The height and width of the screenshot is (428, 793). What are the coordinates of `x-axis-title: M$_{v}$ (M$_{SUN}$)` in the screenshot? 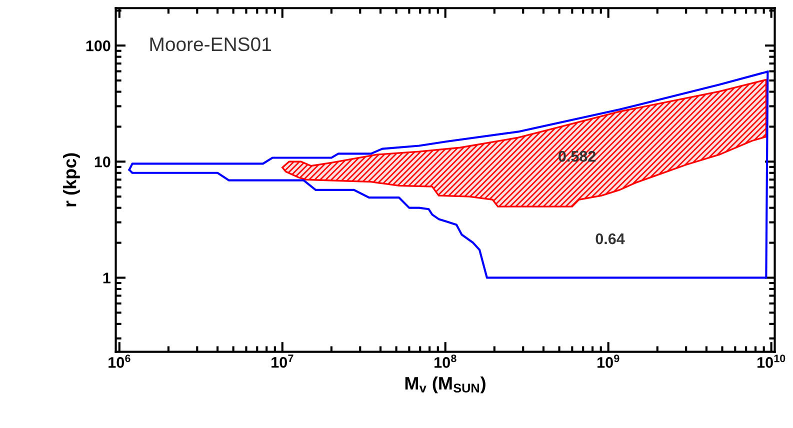 It's located at (445, 385).